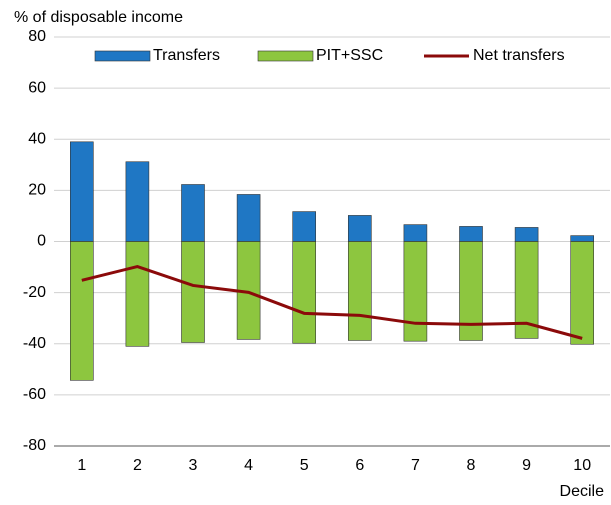 The width and height of the screenshot is (611, 505). I want to click on y-tick-label: 60, so click(37, 87).